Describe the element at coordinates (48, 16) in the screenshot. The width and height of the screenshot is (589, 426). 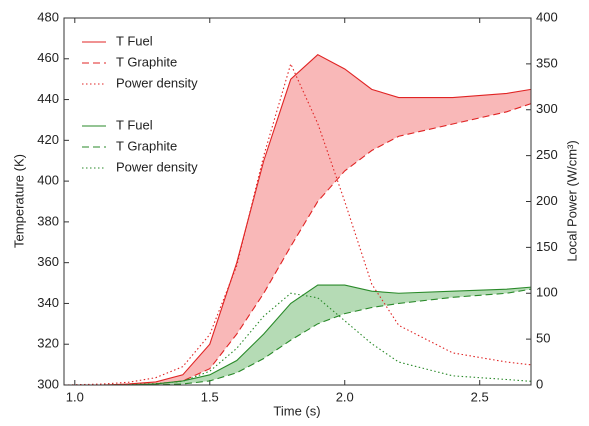
I see `y-tick-label: 480` at that location.